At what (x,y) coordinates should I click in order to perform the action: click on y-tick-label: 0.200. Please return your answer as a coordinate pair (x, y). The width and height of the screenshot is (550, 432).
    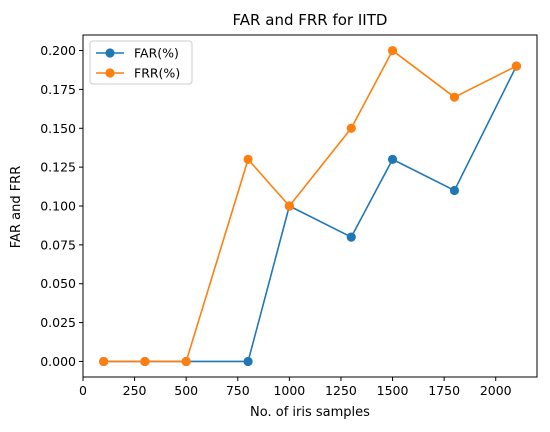
    Looking at the image, I should click on (58, 50).